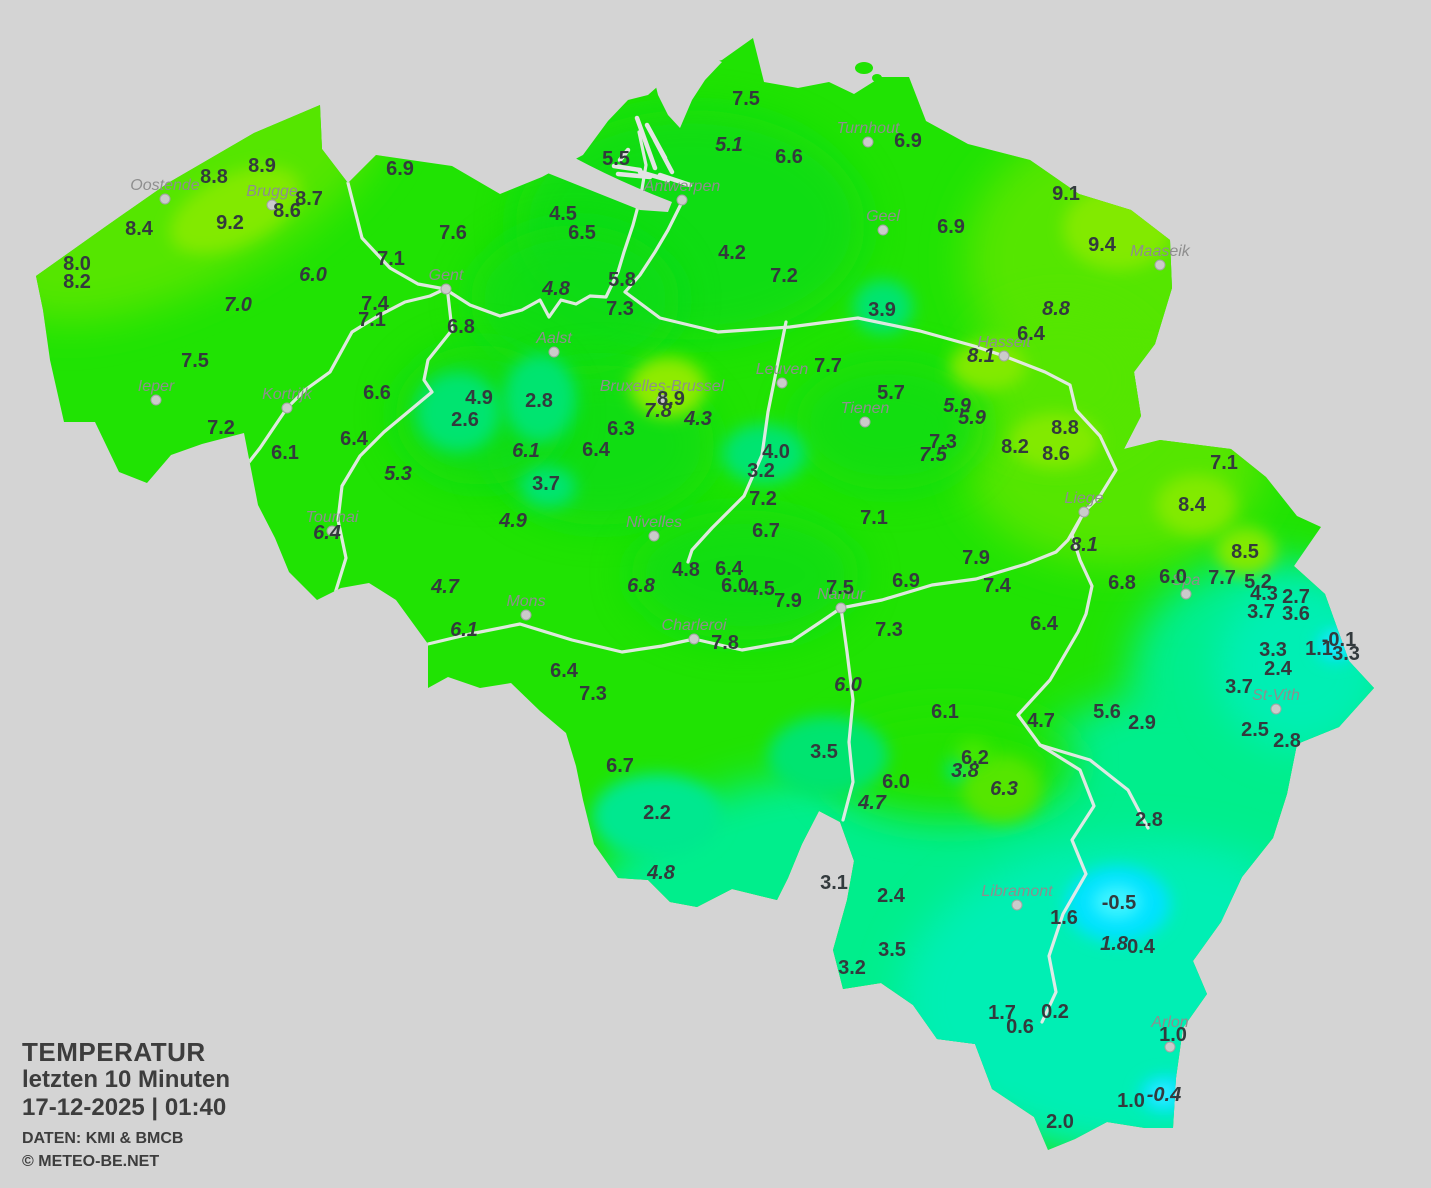  I want to click on baarle-enclaves, so click(868, 72).